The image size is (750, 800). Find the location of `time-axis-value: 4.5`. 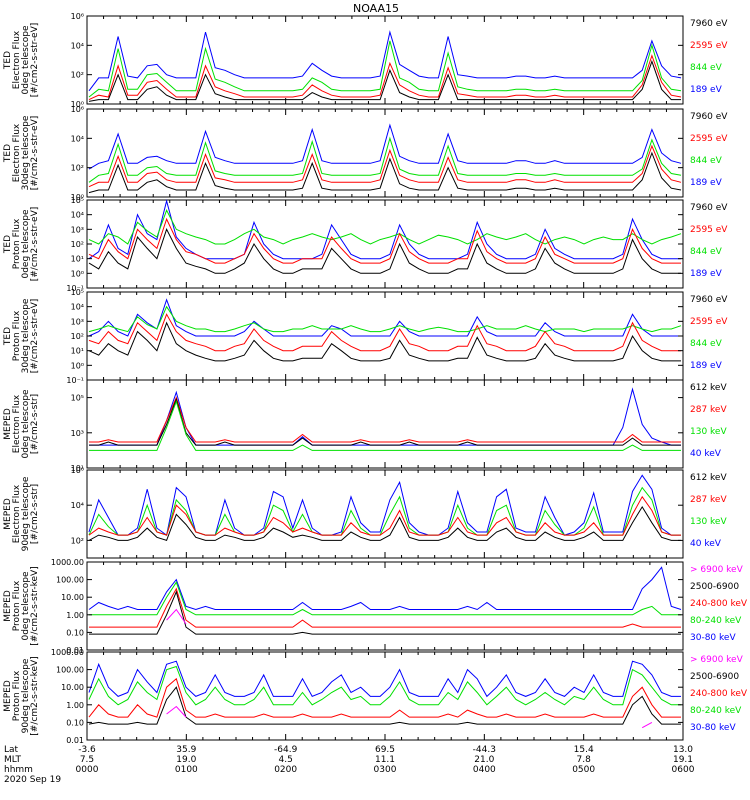

time-axis-value: 4.5 is located at coordinates (286, 760).